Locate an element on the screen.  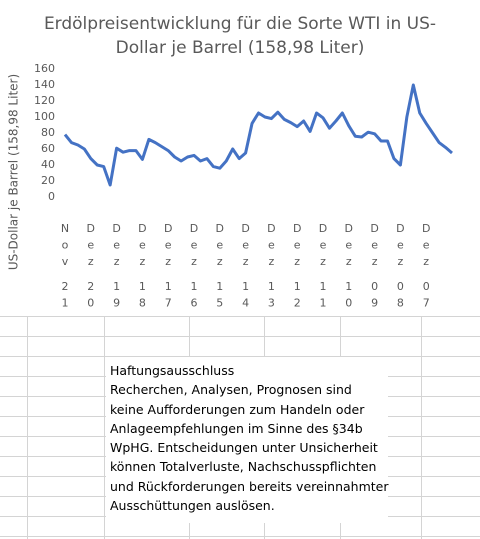
y-tick-label: 40 is located at coordinates (48, 164).